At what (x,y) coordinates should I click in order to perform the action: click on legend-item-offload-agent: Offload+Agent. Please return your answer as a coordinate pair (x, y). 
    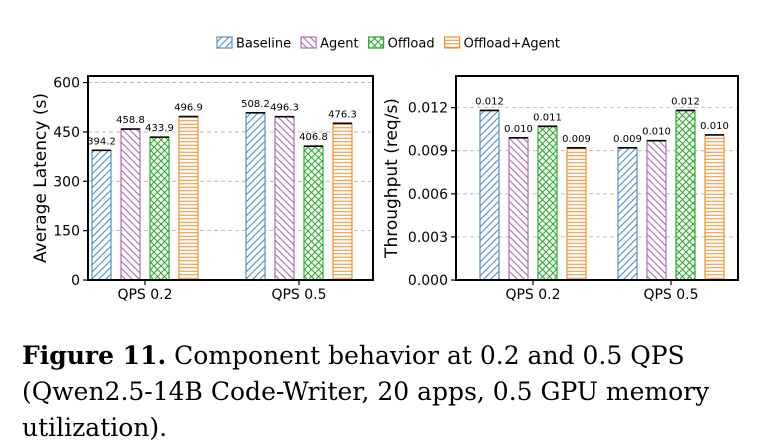
    Looking at the image, I should click on (501, 44).